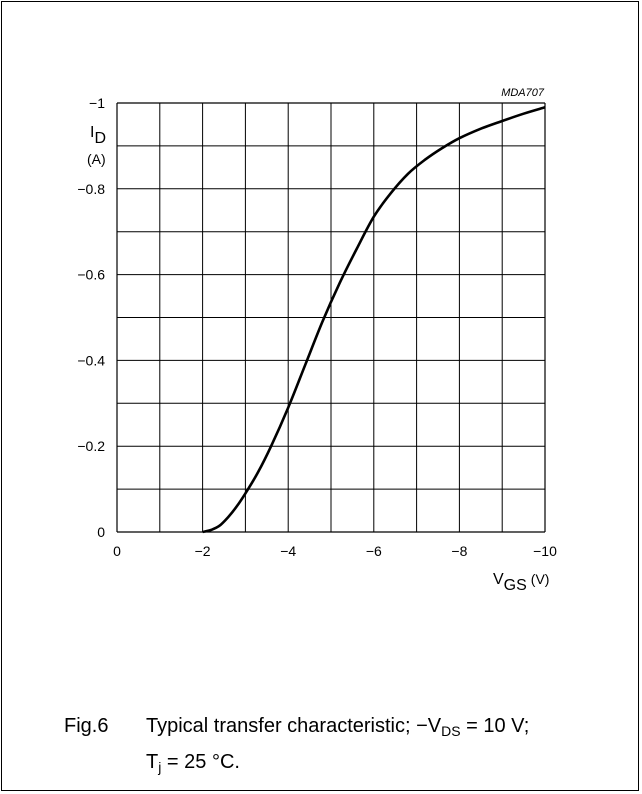 Image resolution: width=642 pixels, height=794 pixels. What do you see at coordinates (86, 726) in the screenshot?
I see `caption-fig-label: Fig.6` at bounding box center [86, 726].